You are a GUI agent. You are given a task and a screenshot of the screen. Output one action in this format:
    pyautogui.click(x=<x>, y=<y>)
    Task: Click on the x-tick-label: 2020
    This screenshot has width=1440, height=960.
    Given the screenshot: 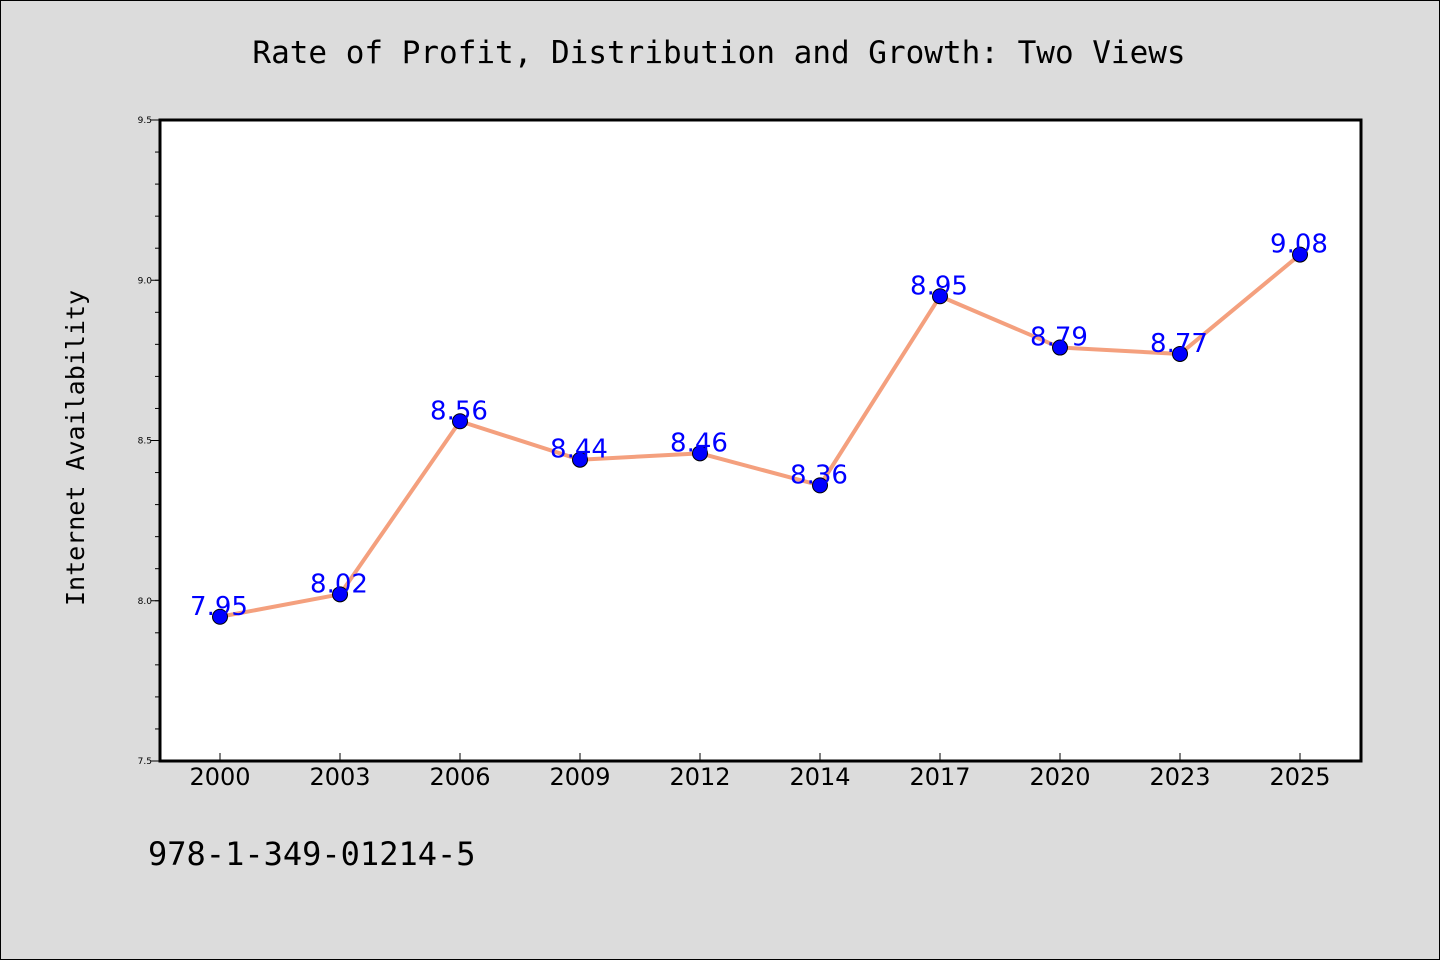 What is the action you would take?
    pyautogui.click(x=1059, y=777)
    